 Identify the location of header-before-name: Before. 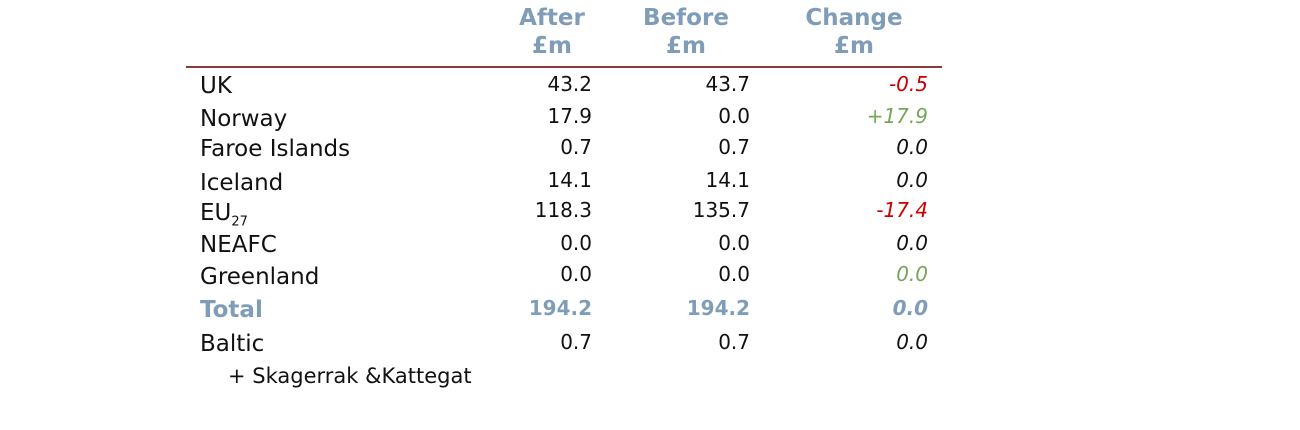
(686, 18).